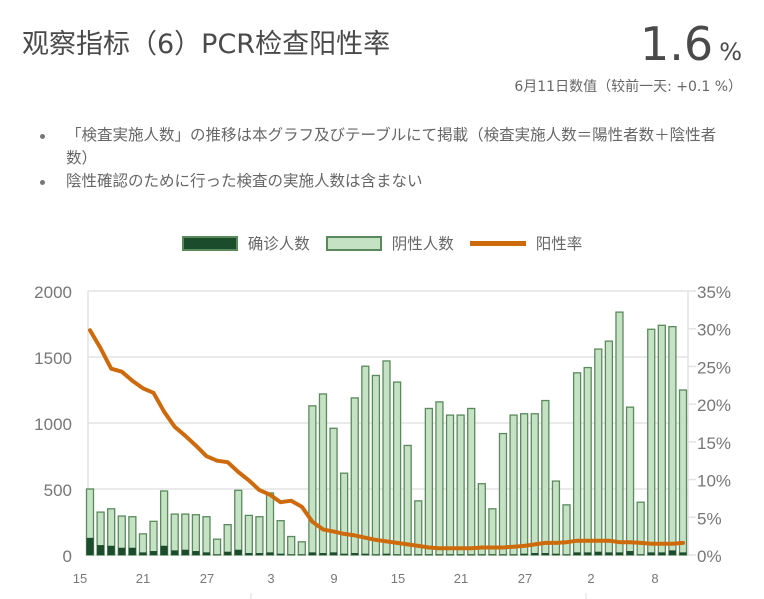  What do you see at coordinates (53, 358) in the screenshot?
I see `y-axis-left-tick: 1500` at bounding box center [53, 358].